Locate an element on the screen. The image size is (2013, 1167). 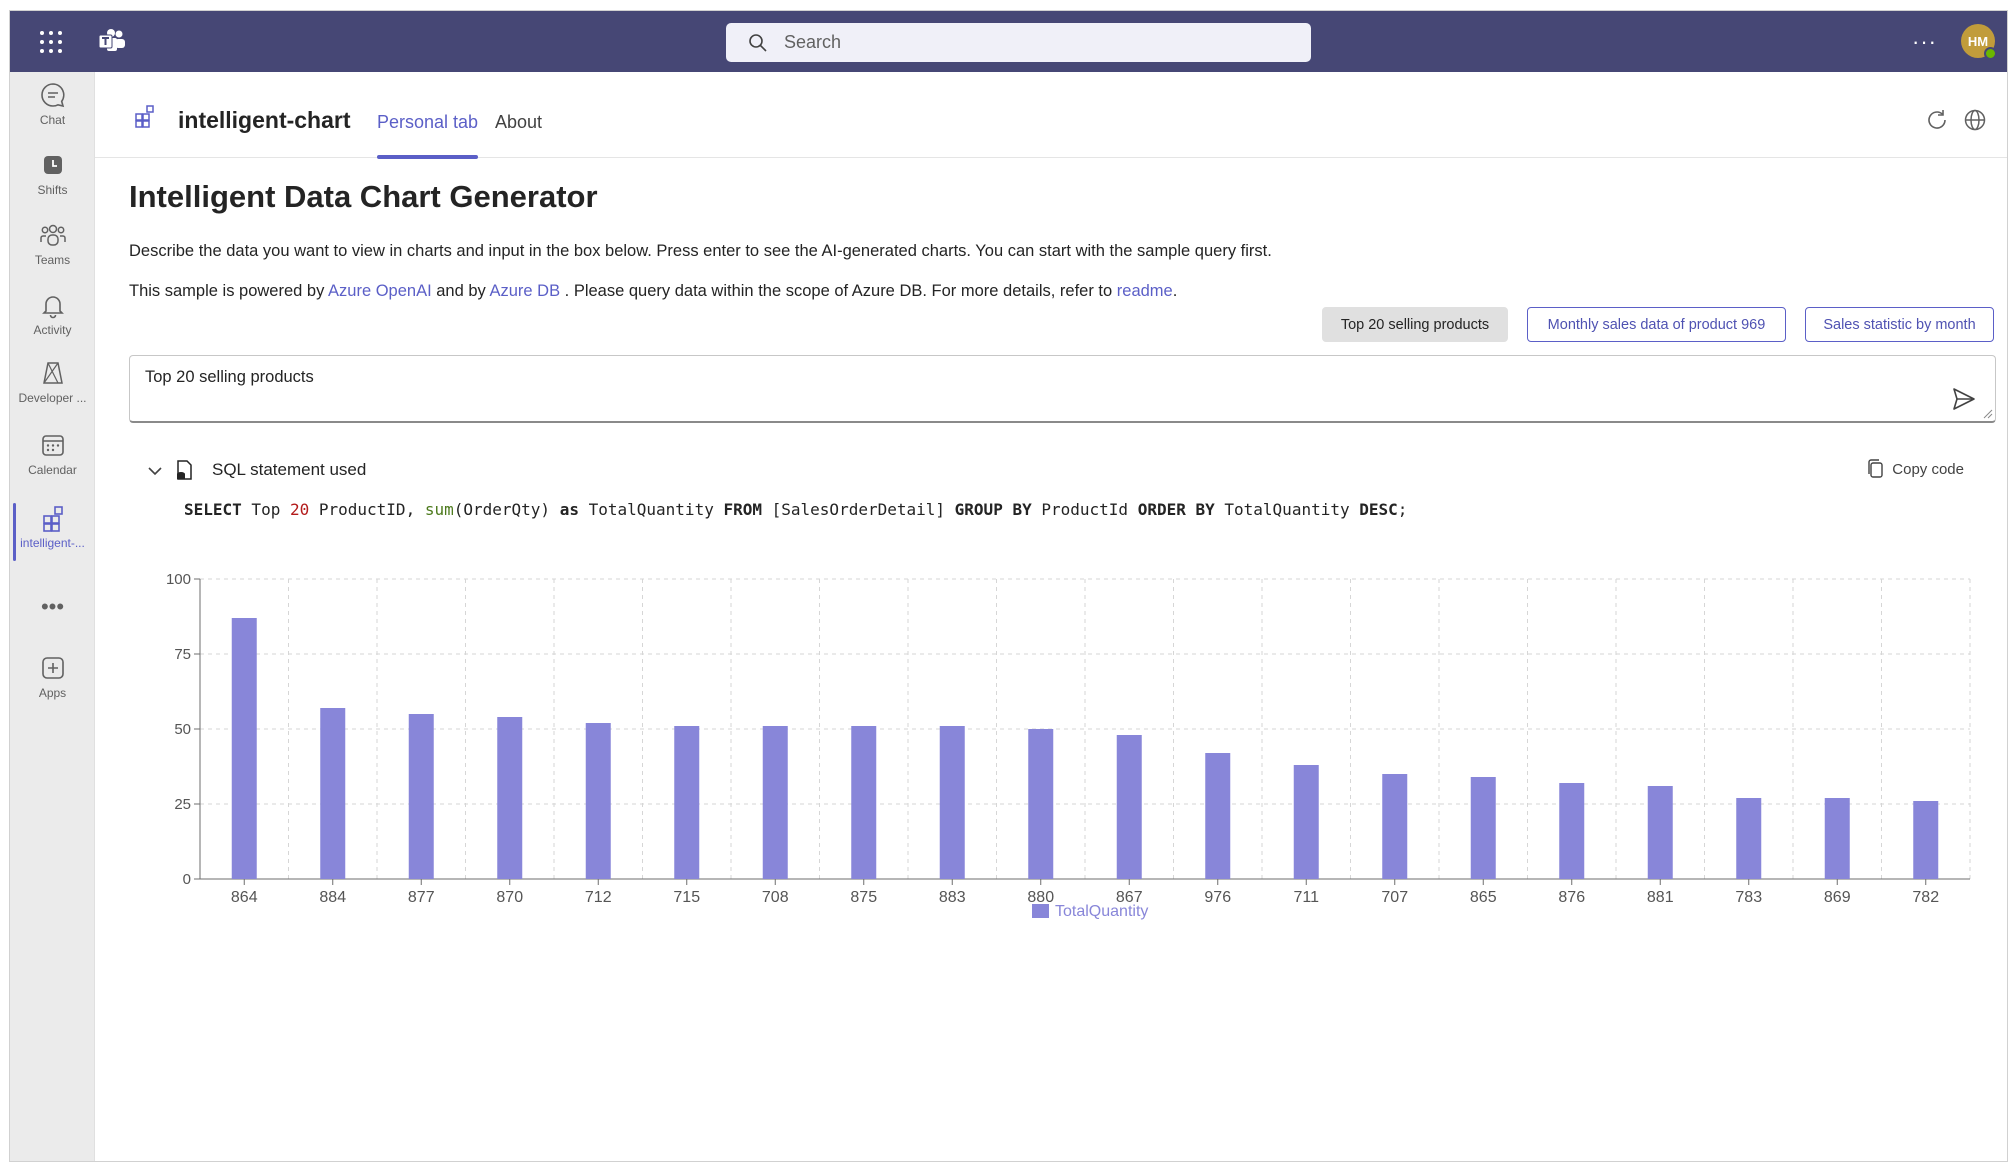
x-tick-label: 782 is located at coordinates (1925, 897).